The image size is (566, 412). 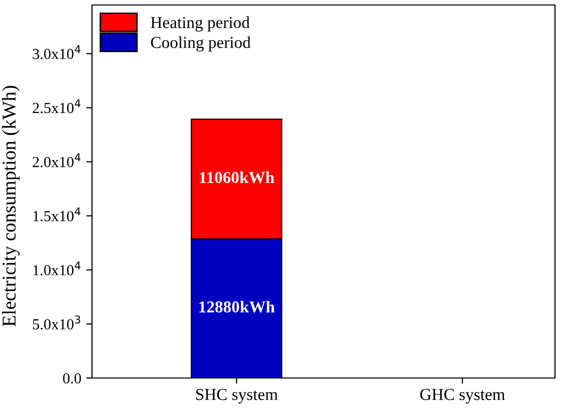 I want to click on y-tick-label: 5.0x10$^{3}$, so click(x=56, y=323).